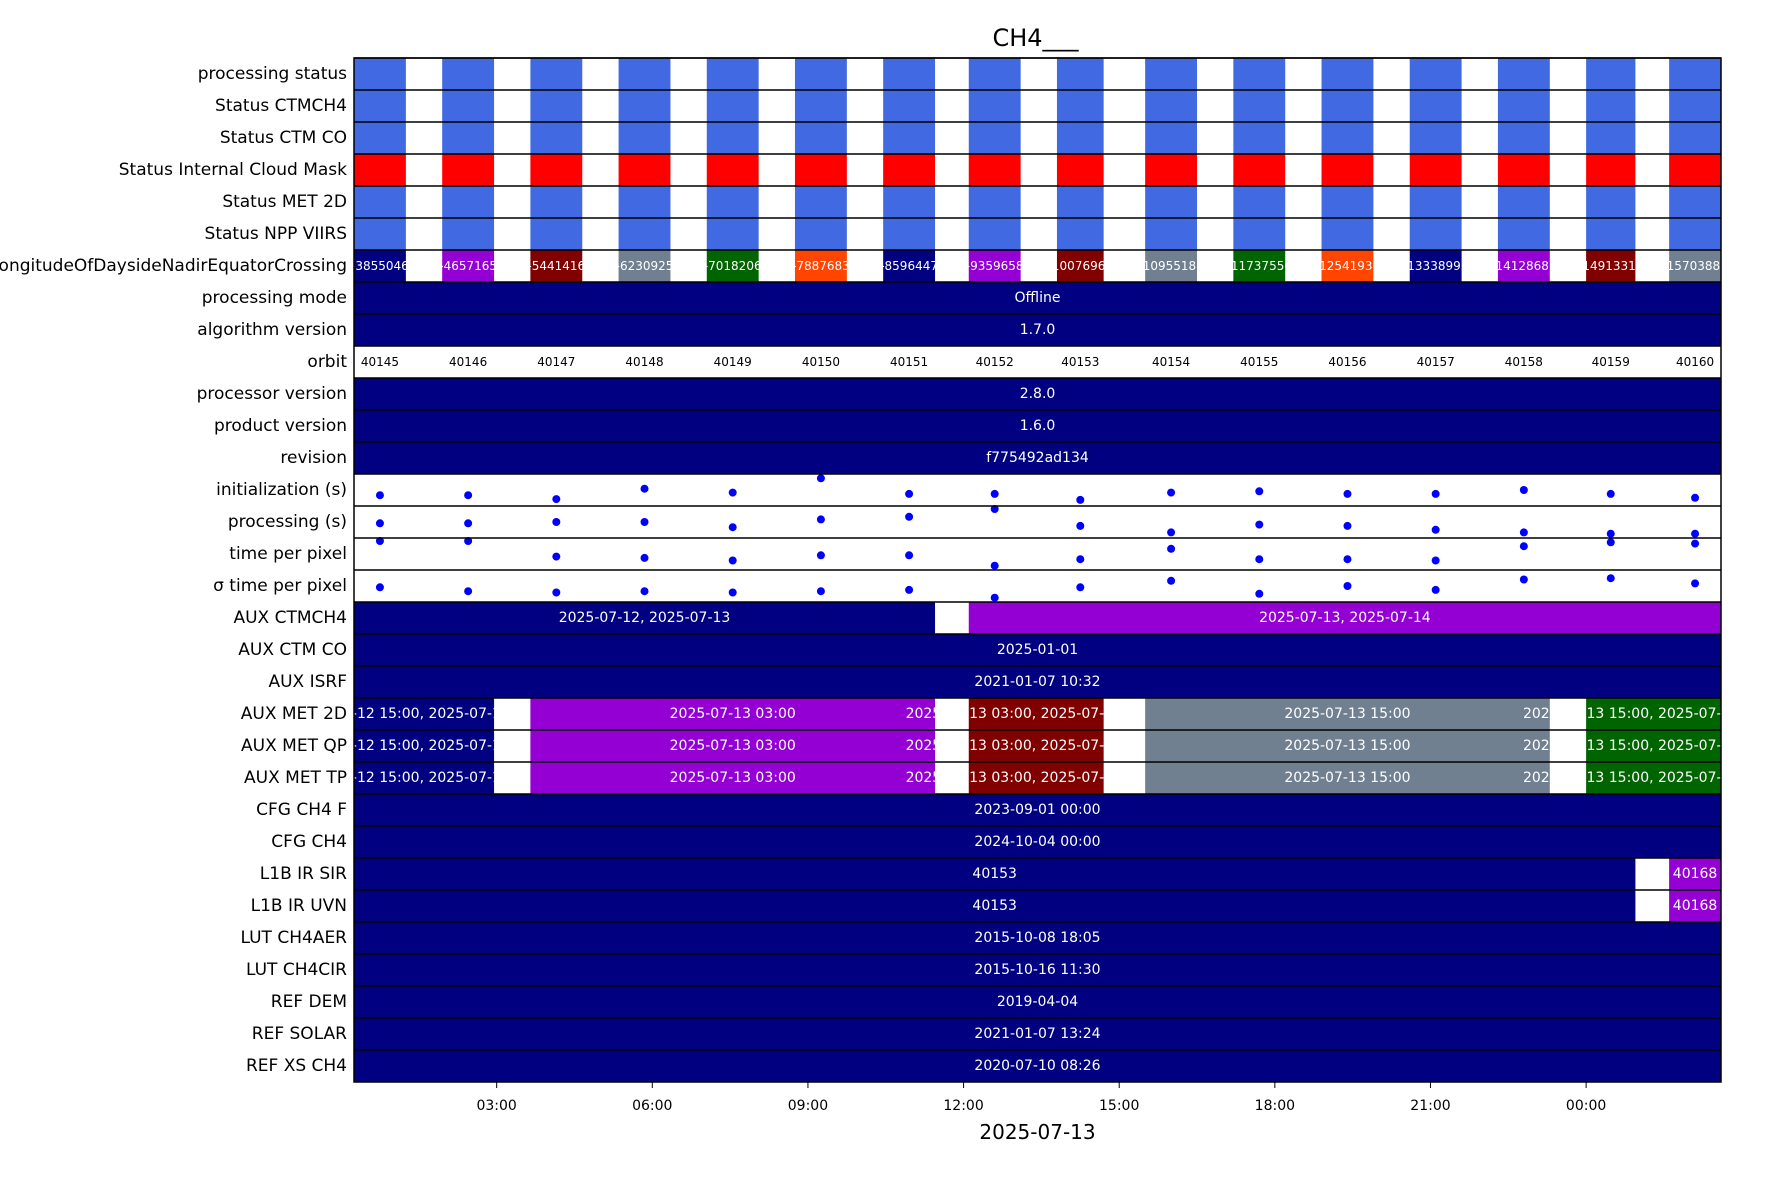 This screenshot has height=1181, width=1771. Describe the element at coordinates (468, 266) in the screenshot. I see `longitude-value: -4657165` at that location.